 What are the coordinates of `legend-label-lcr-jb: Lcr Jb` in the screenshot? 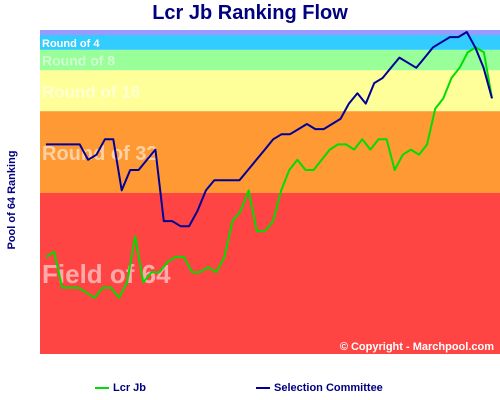 It's located at (130, 388).